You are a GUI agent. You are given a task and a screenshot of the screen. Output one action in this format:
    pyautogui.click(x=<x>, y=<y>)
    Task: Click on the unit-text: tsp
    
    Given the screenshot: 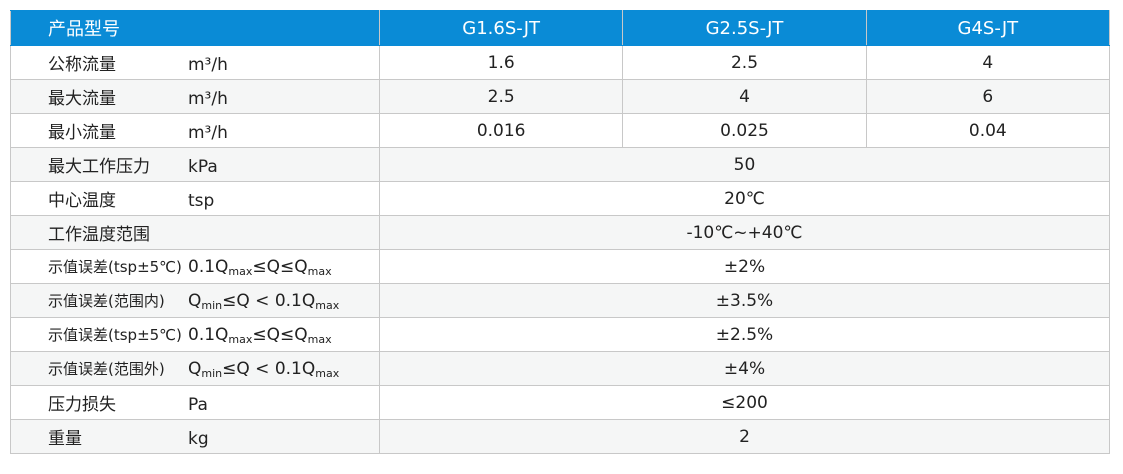 What is the action you would take?
    pyautogui.click(x=201, y=201)
    